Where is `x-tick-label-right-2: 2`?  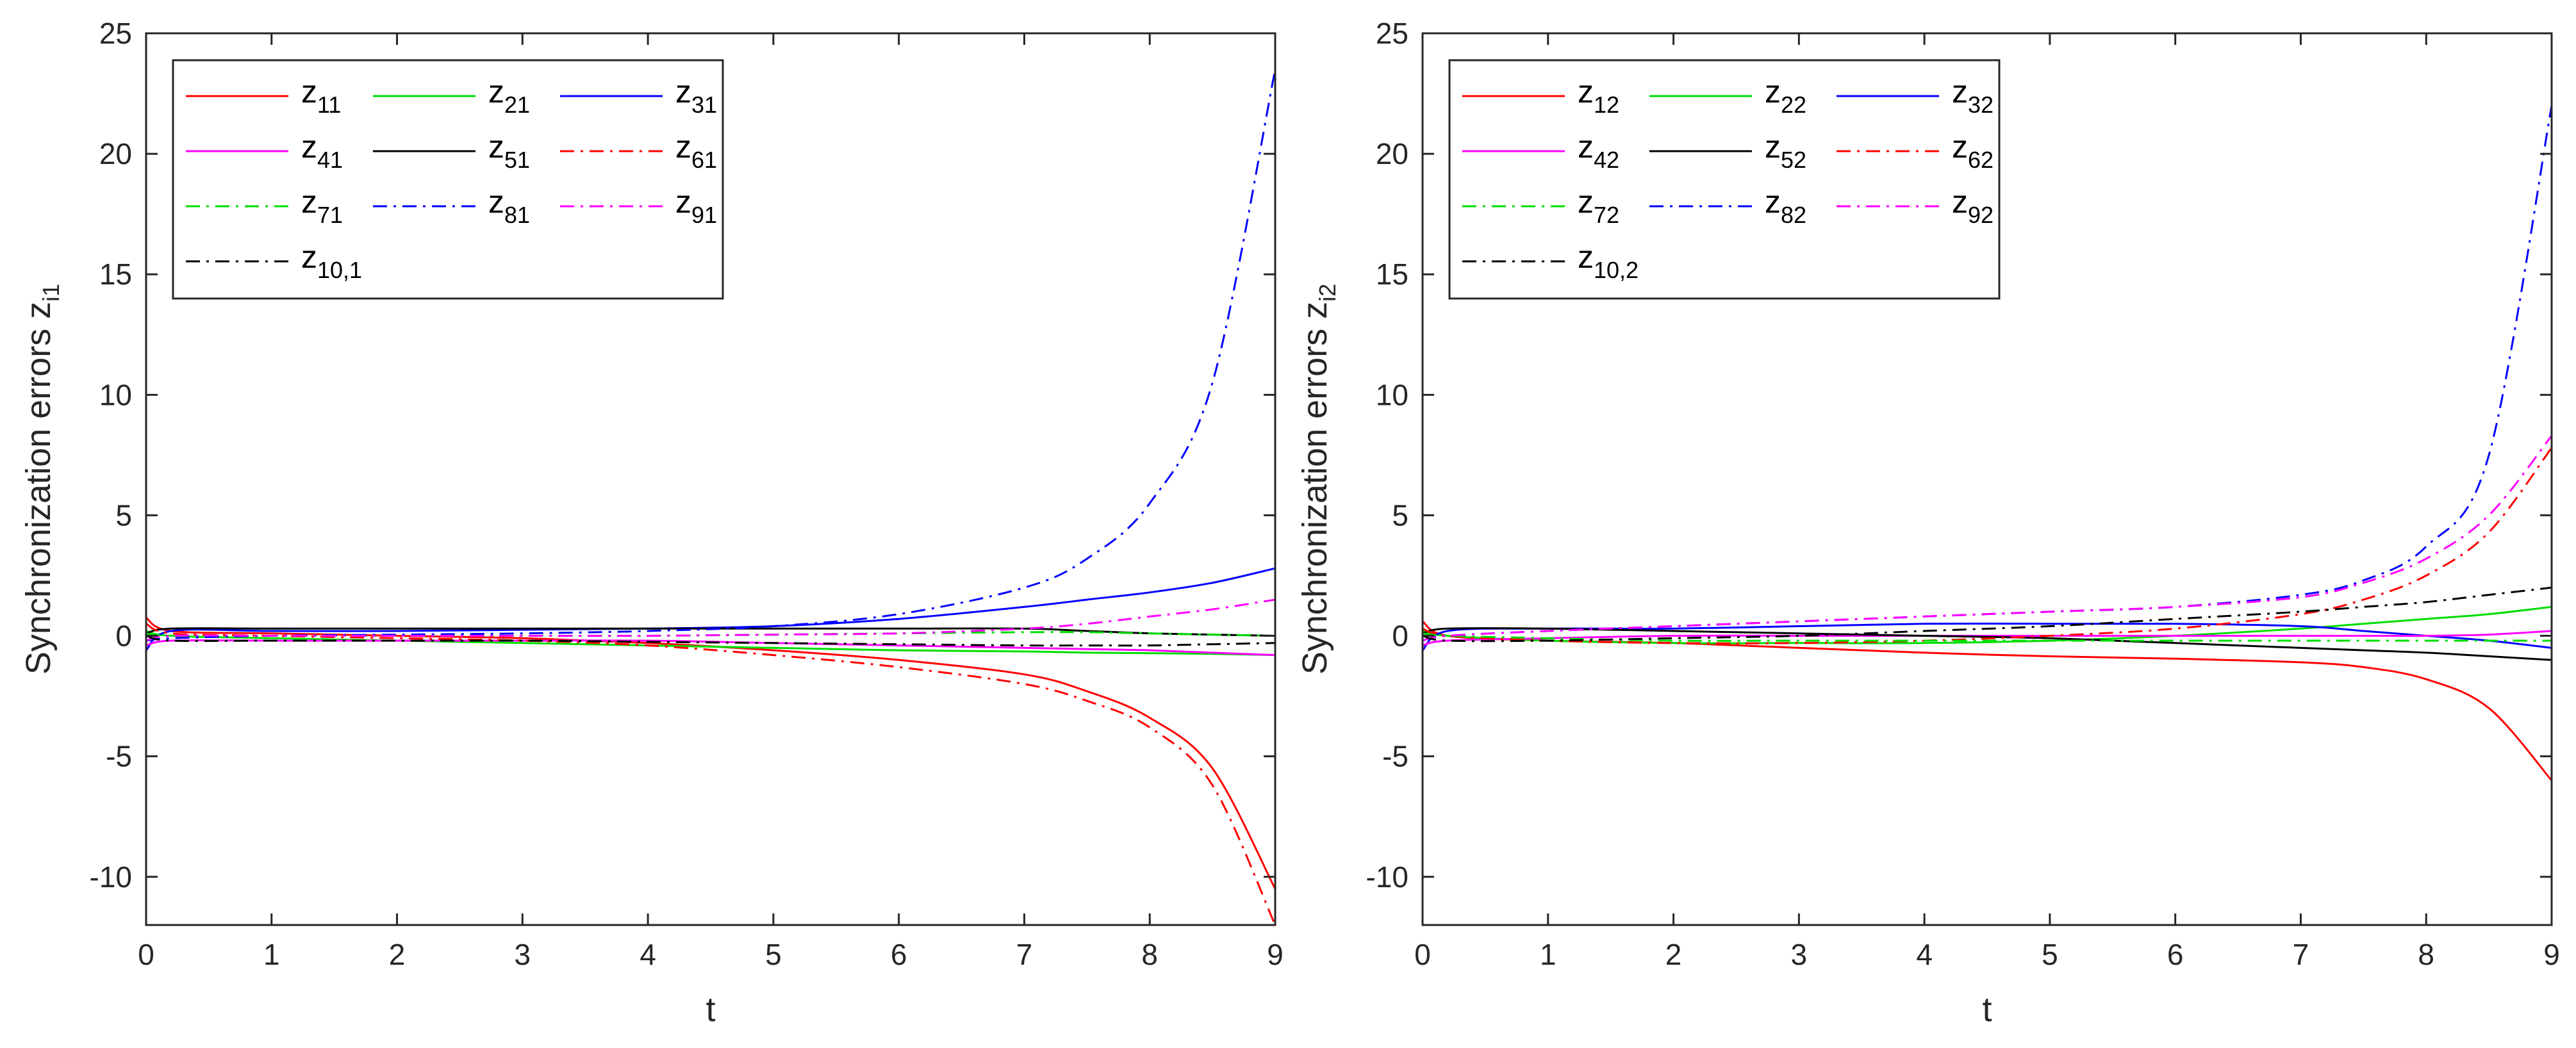
x-tick-label-right-2: 2 is located at coordinates (1673, 954).